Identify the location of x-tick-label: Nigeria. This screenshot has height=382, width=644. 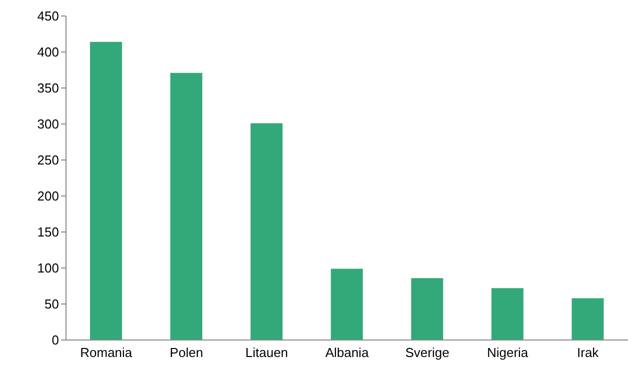
(507, 352).